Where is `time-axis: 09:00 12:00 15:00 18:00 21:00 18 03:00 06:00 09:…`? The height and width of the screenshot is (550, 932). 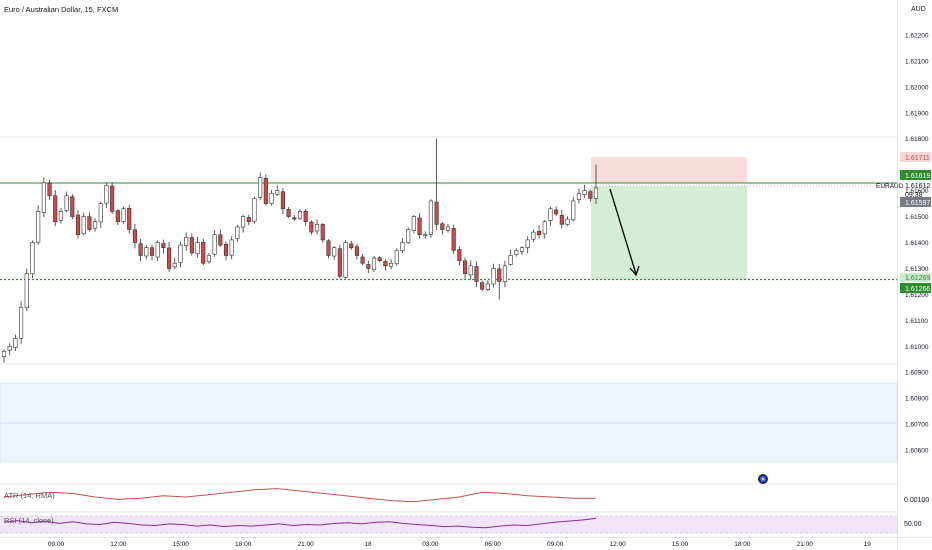
time-axis: 09:00 12:00 15:00 18:00 21:00 18 03:00 06:00 09:… is located at coordinates (459, 544).